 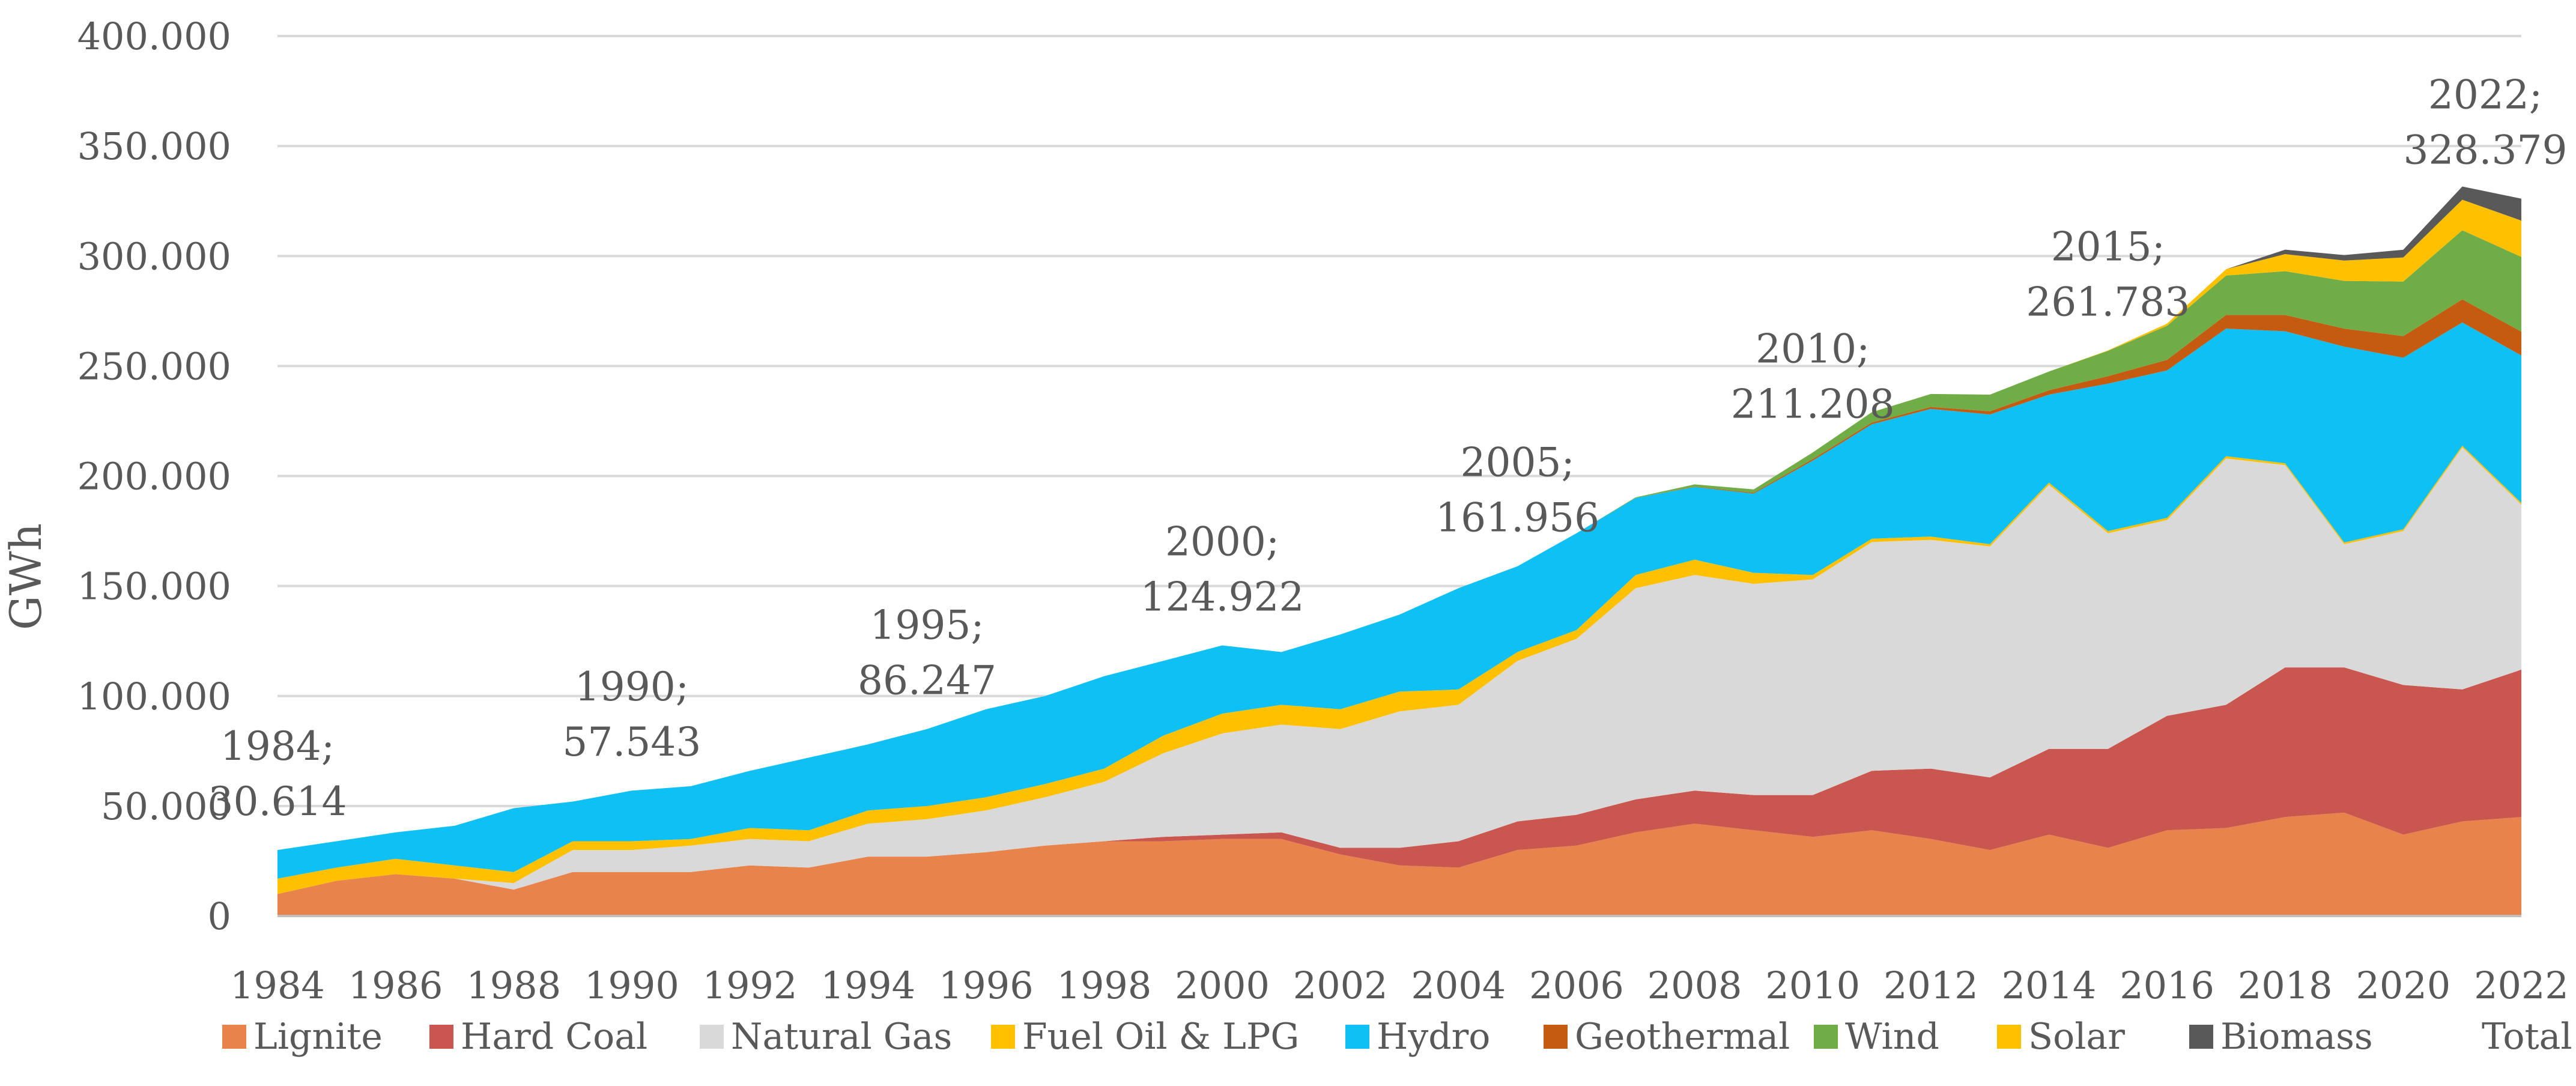 I want to click on annotation-year: 2005;, so click(x=1518, y=463).